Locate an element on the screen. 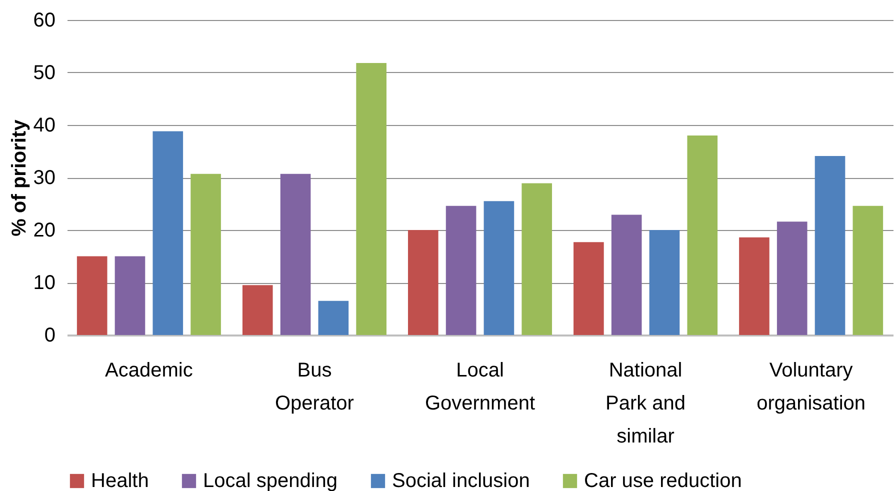 The image size is (895, 491). y-tick-label: 20 is located at coordinates (44, 231).